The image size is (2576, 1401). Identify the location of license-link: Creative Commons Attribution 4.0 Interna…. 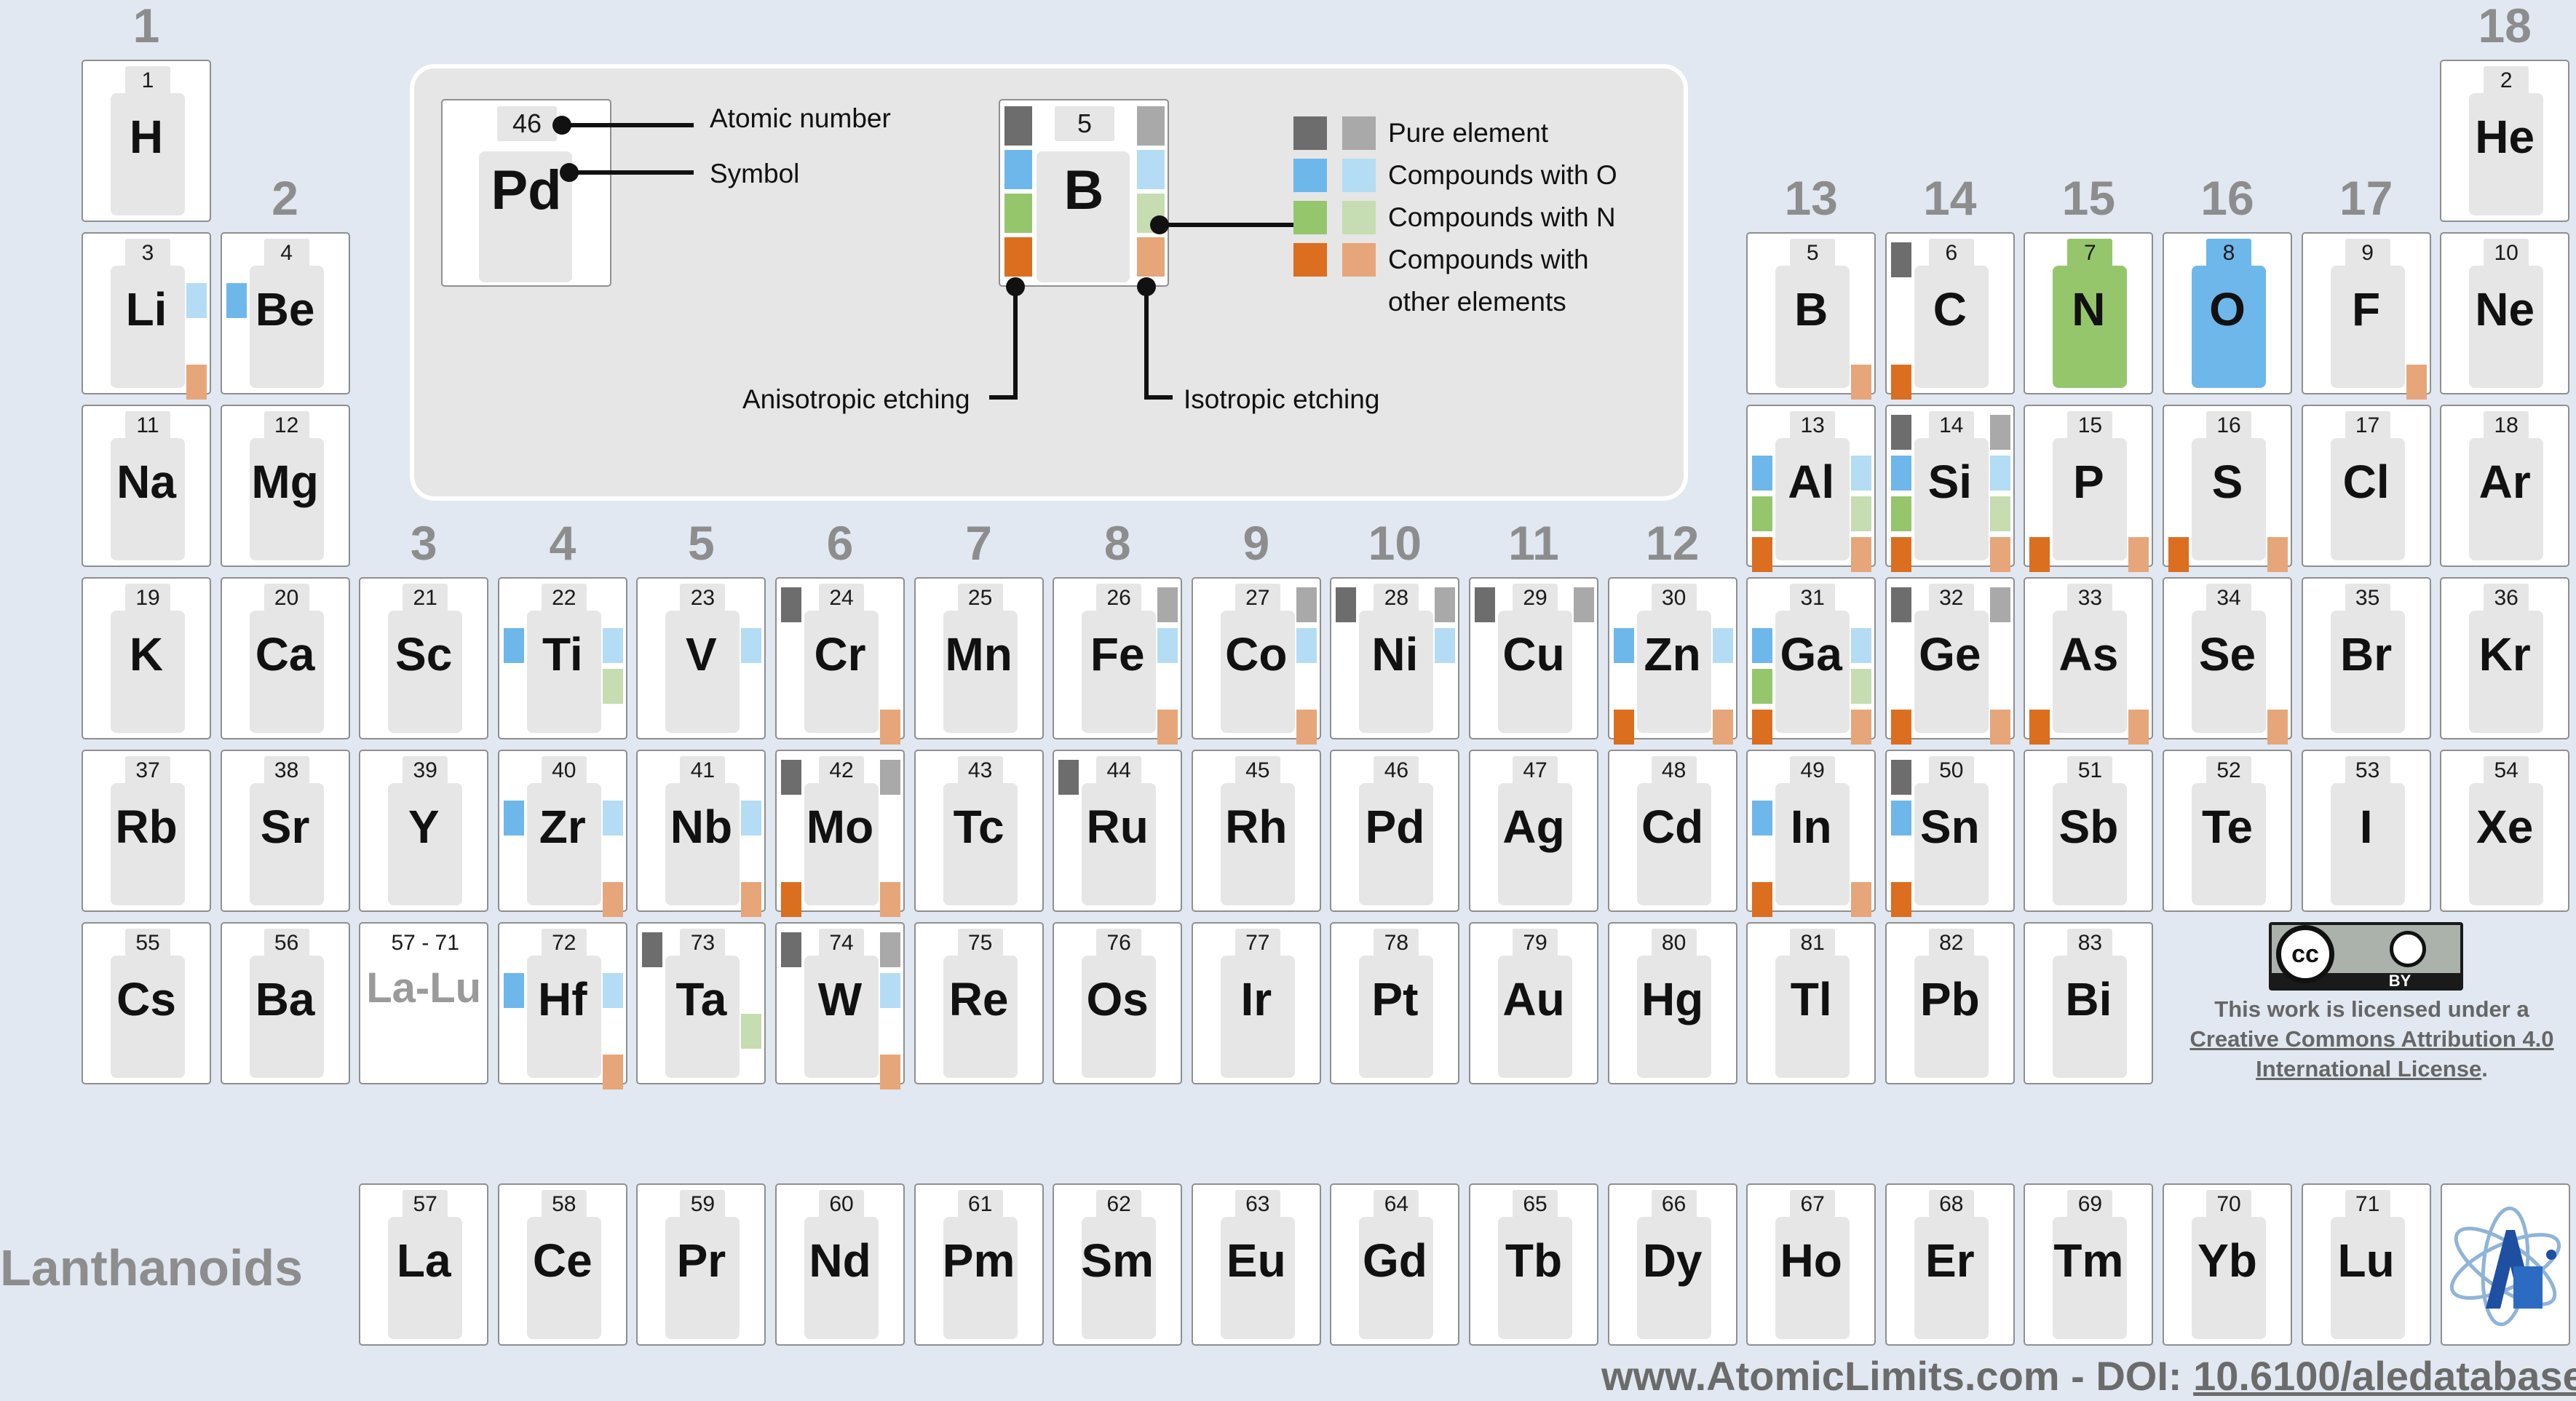
(2371, 1053).